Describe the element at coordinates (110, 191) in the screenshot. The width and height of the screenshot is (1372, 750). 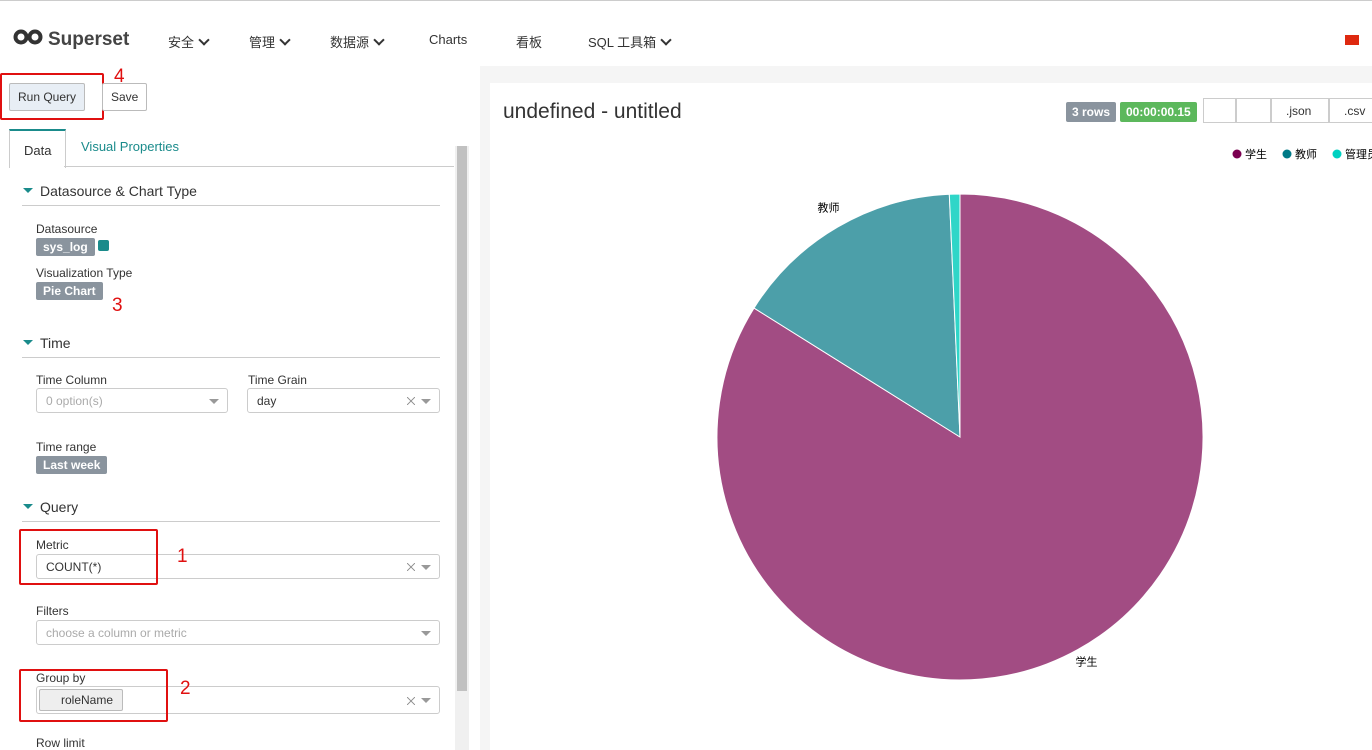
I see `section-header: Datasource & Chart Type` at that location.